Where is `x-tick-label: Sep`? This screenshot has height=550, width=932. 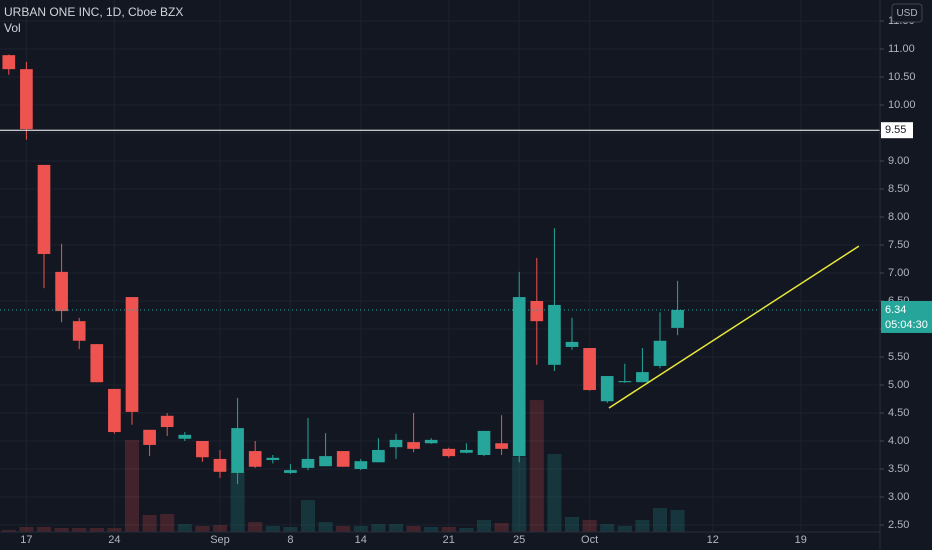
x-tick-label: Sep is located at coordinates (220, 540).